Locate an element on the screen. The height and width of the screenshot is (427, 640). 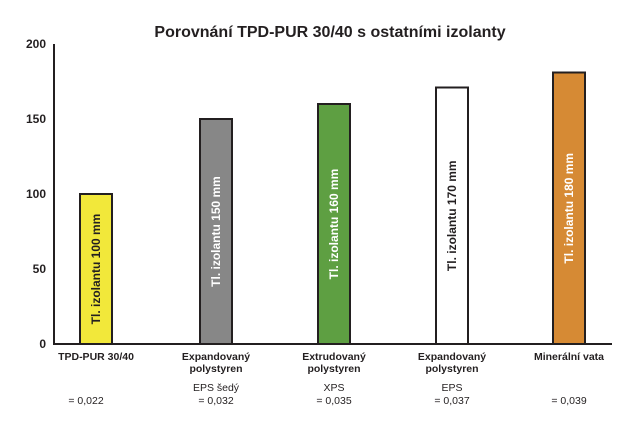
x-tick-label: Extrudovaný is located at coordinates (334, 357).